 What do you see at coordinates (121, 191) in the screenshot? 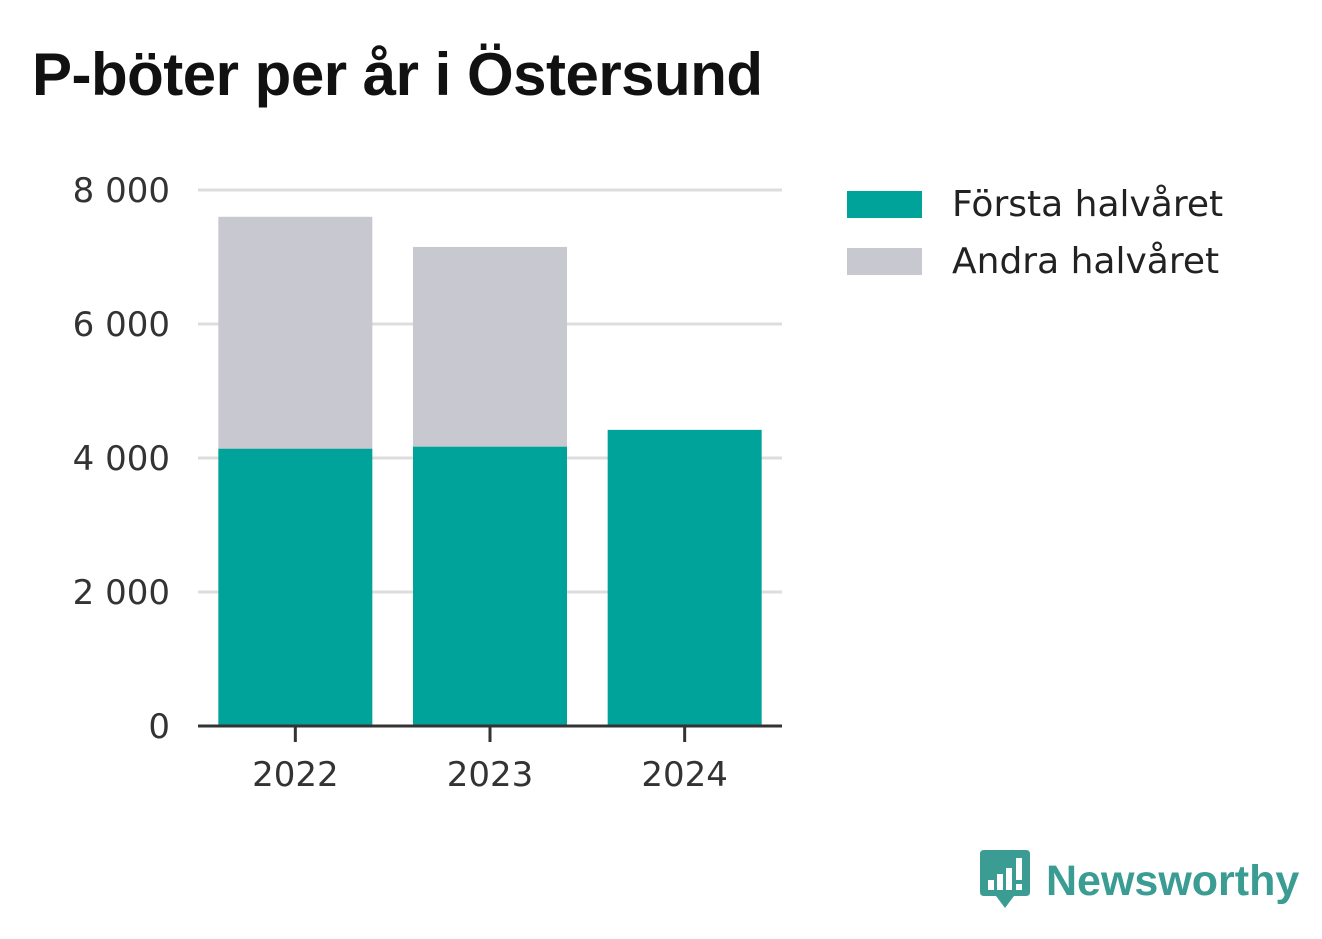
I see `y-tick-label: 8 000` at bounding box center [121, 191].